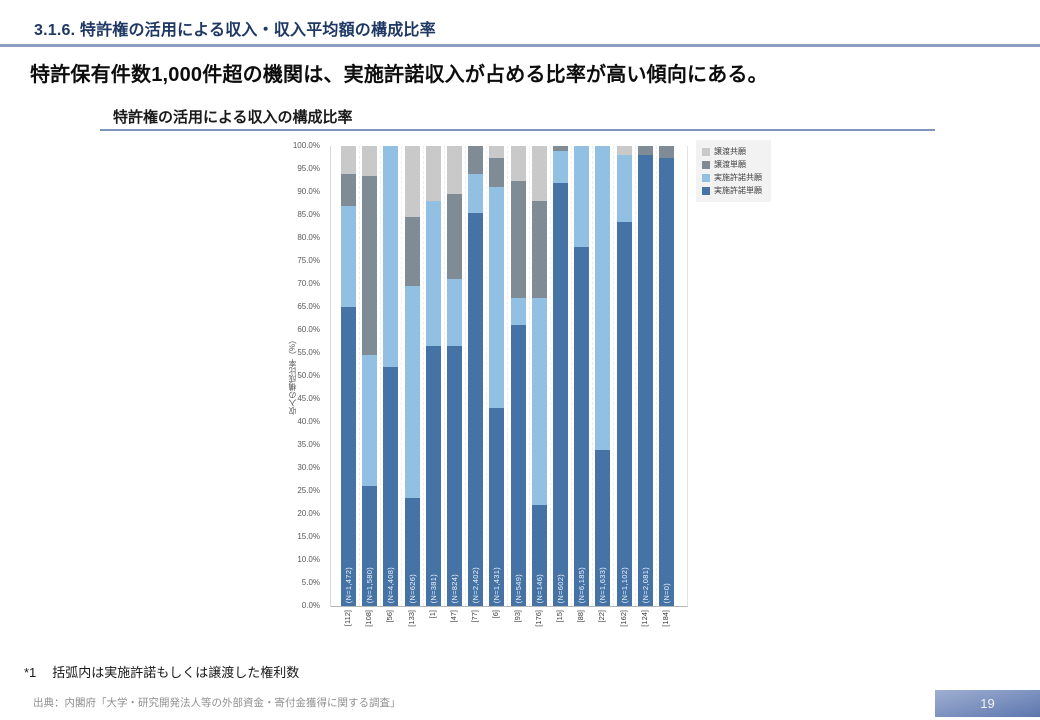 The height and width of the screenshot is (720, 1040). I want to click on bar-n-label-text: (N=0), so click(666, 592).